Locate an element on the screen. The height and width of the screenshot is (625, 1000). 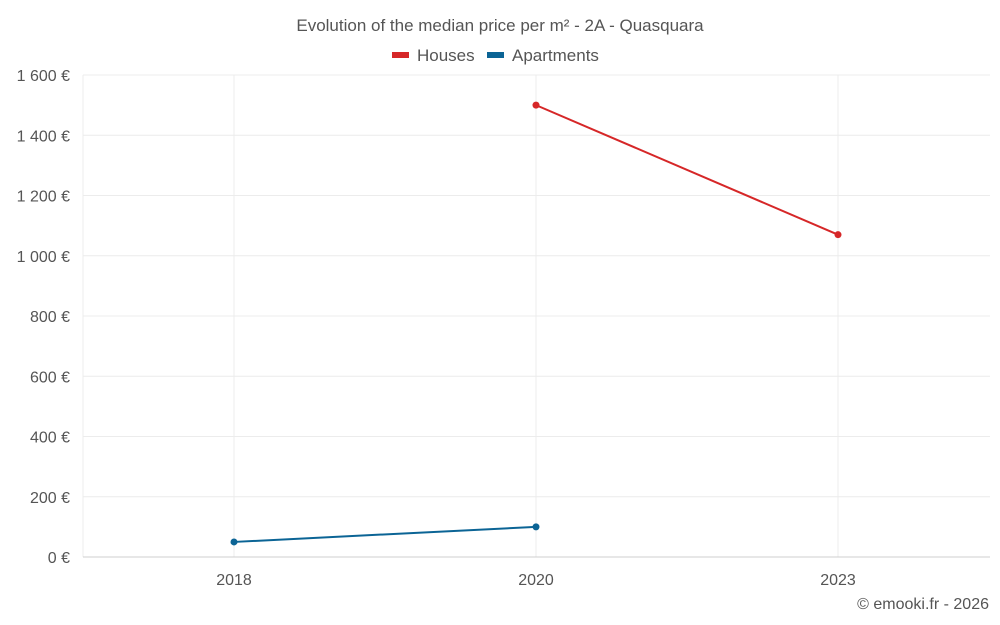
y-tick-label: 1 000 € is located at coordinates (43, 257).